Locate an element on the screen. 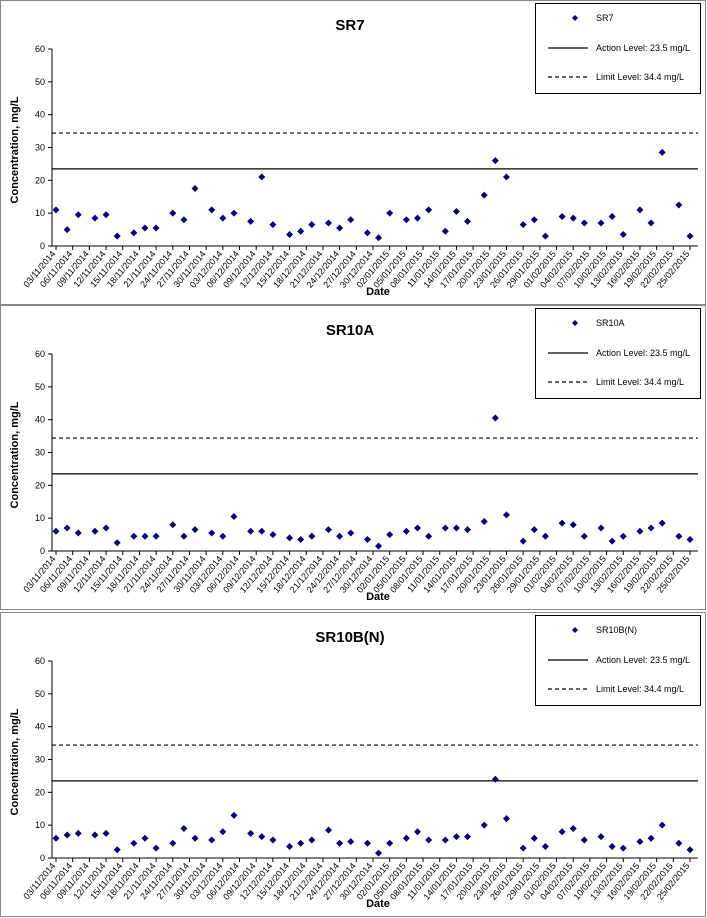 This screenshot has width=707, height=918. chart-title: SR7 is located at coordinates (349, 25).